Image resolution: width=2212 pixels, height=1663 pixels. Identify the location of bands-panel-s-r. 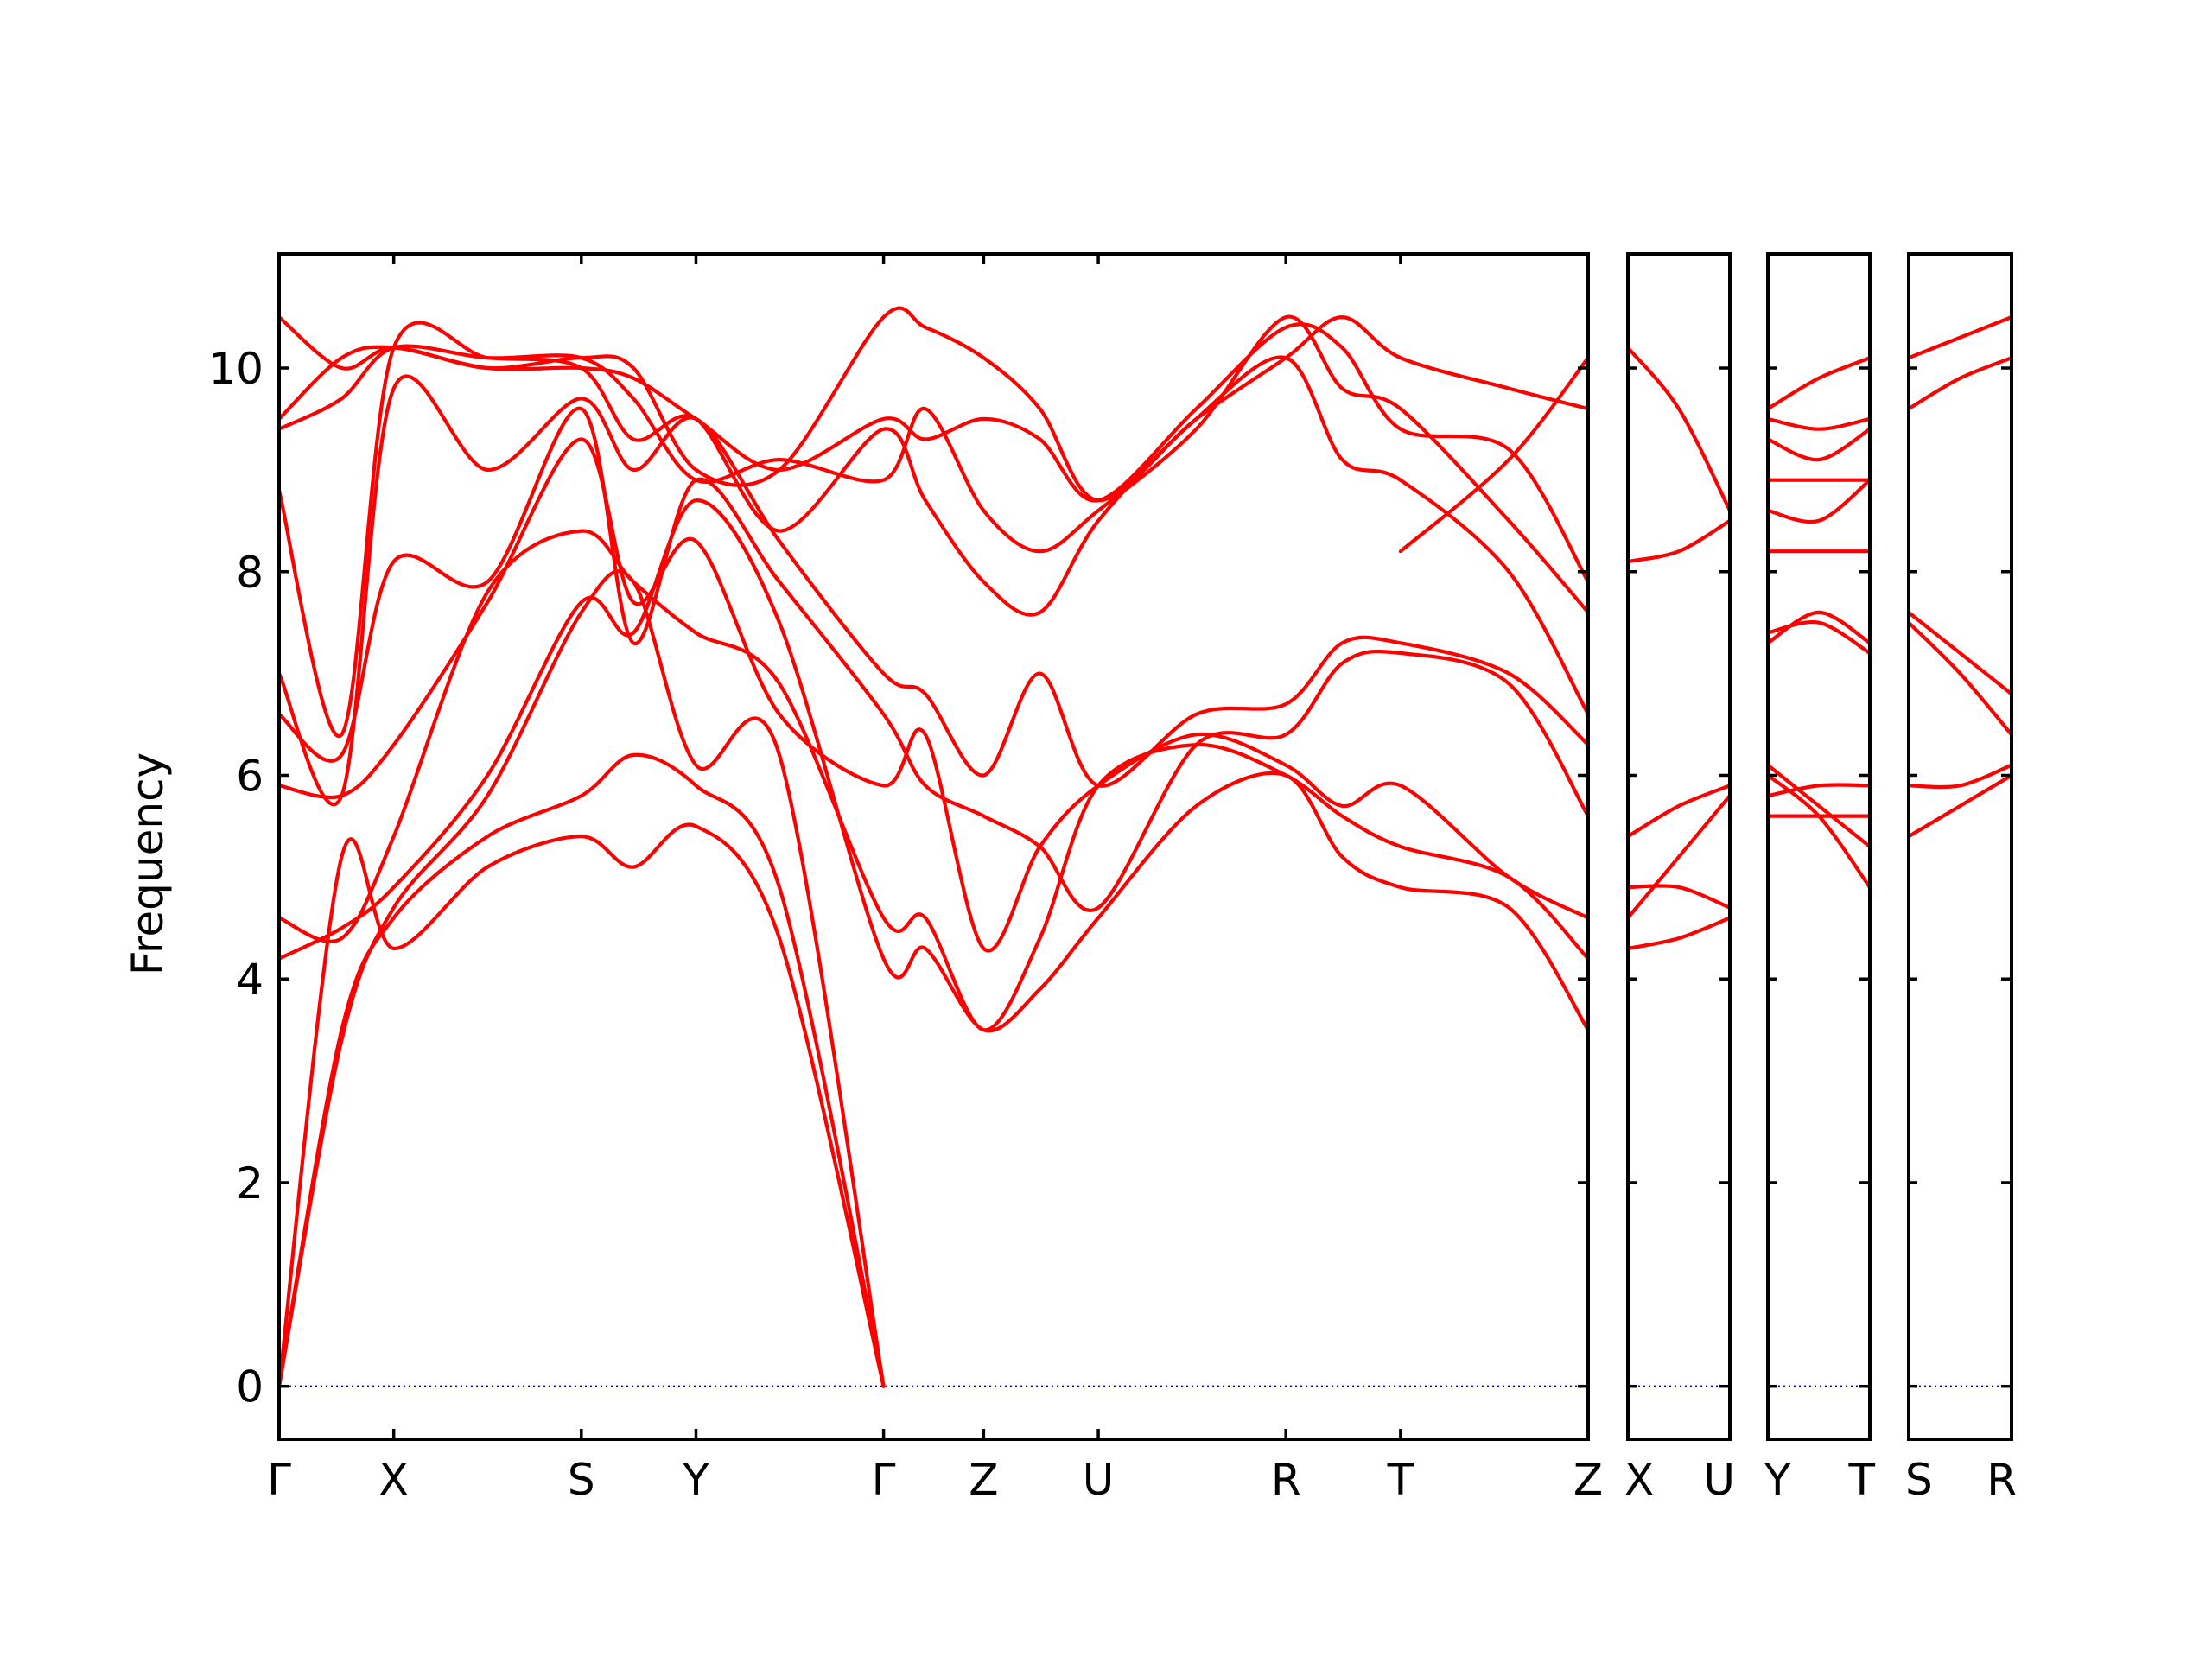
(1960, 577).